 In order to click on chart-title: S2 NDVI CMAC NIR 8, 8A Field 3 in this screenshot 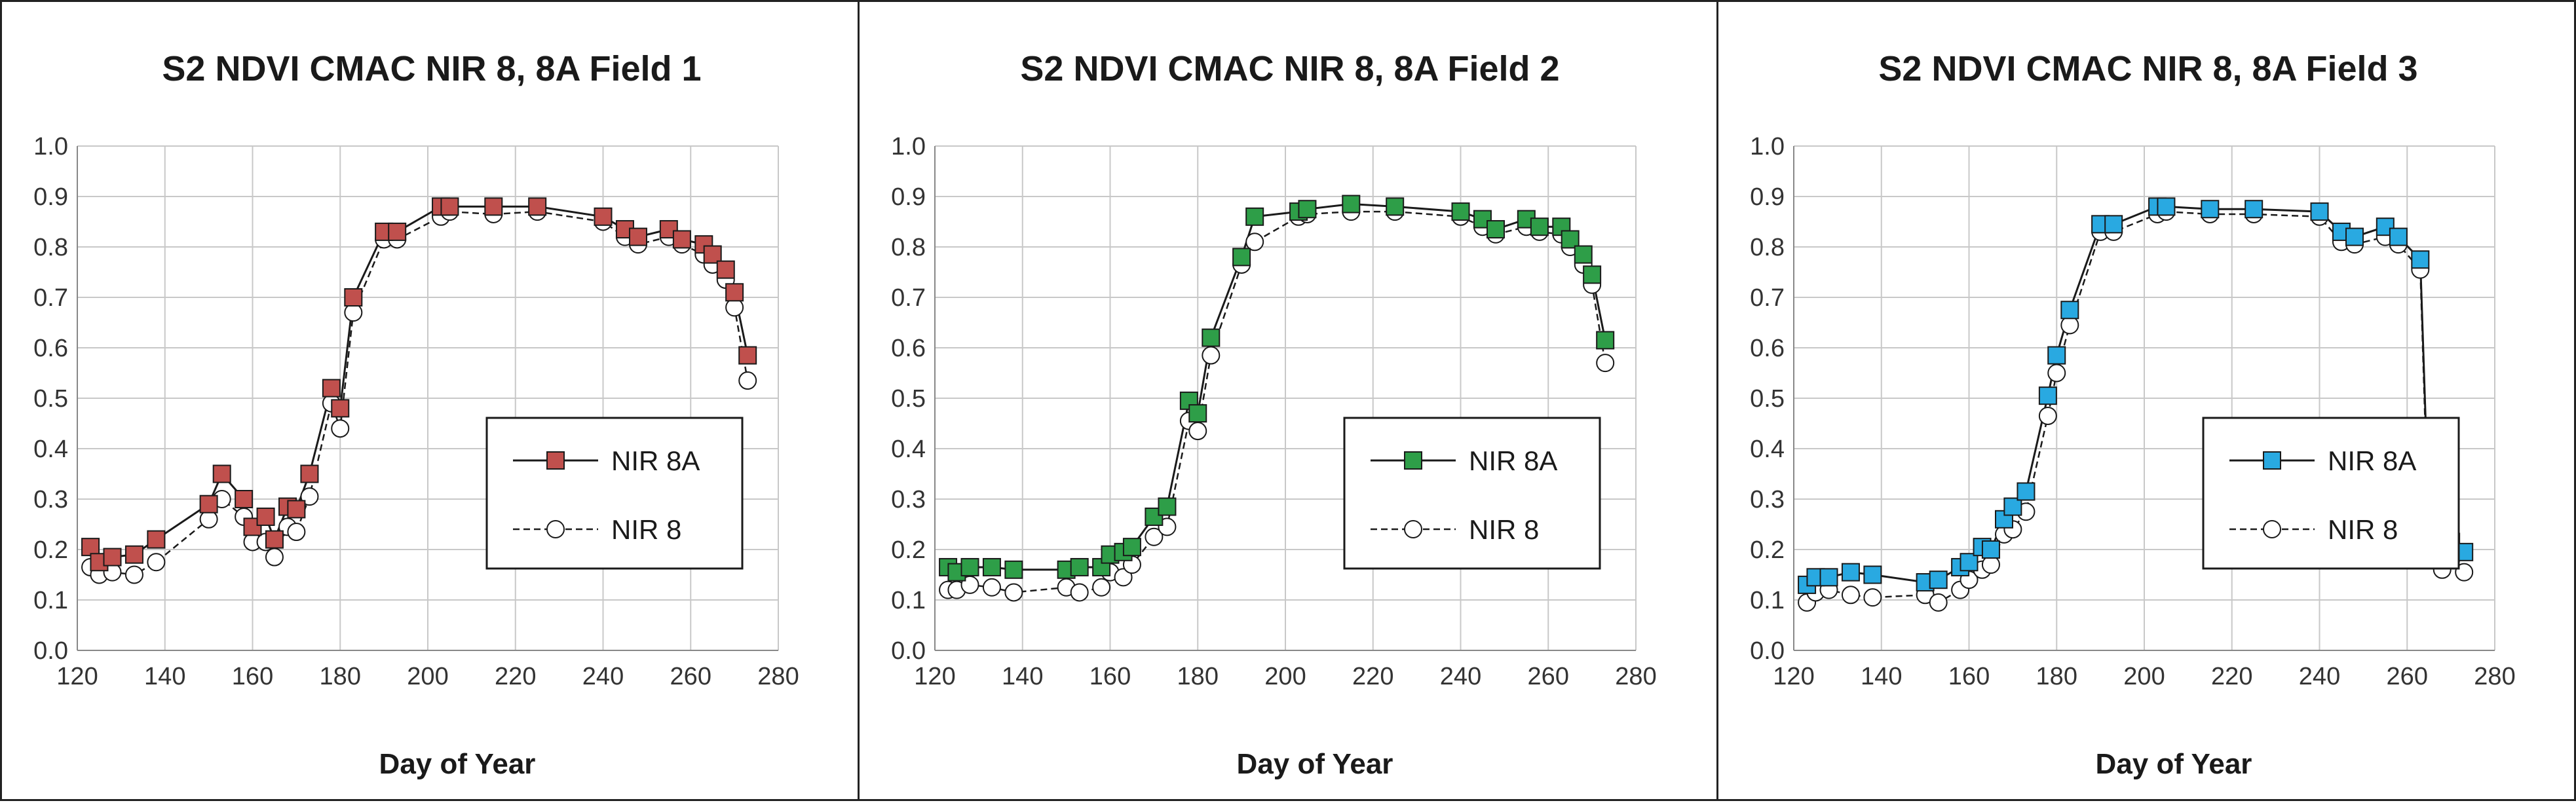, I will do `click(2147, 68)`.